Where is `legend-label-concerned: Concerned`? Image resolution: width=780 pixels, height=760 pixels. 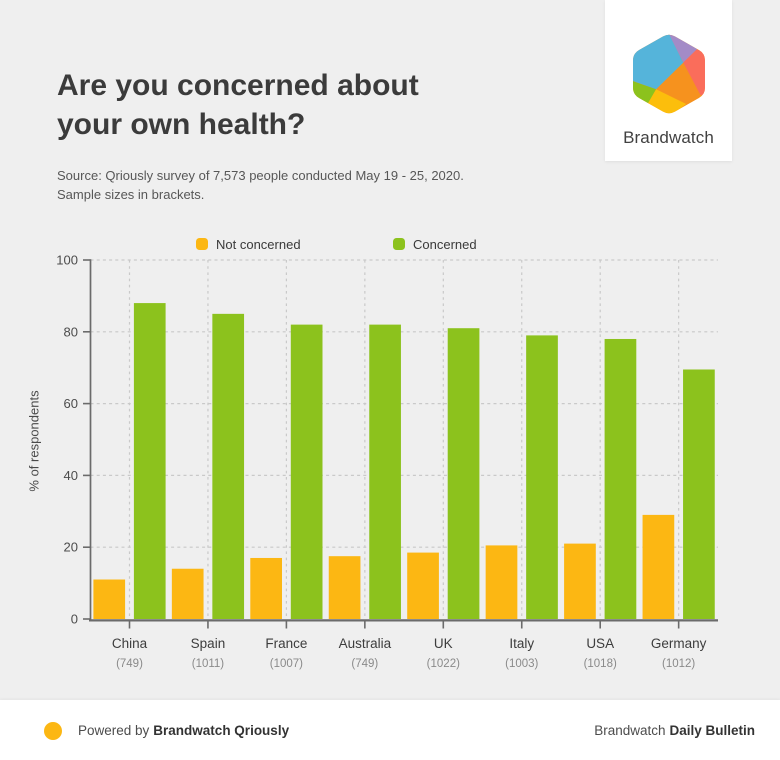
legend-label-concerned: Concerned is located at coordinates (445, 244).